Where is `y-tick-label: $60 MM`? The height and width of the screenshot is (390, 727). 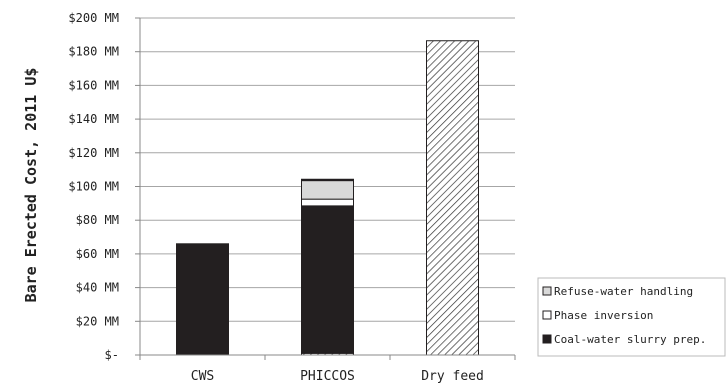
y-tick-label: $60 MM is located at coordinates (97, 254).